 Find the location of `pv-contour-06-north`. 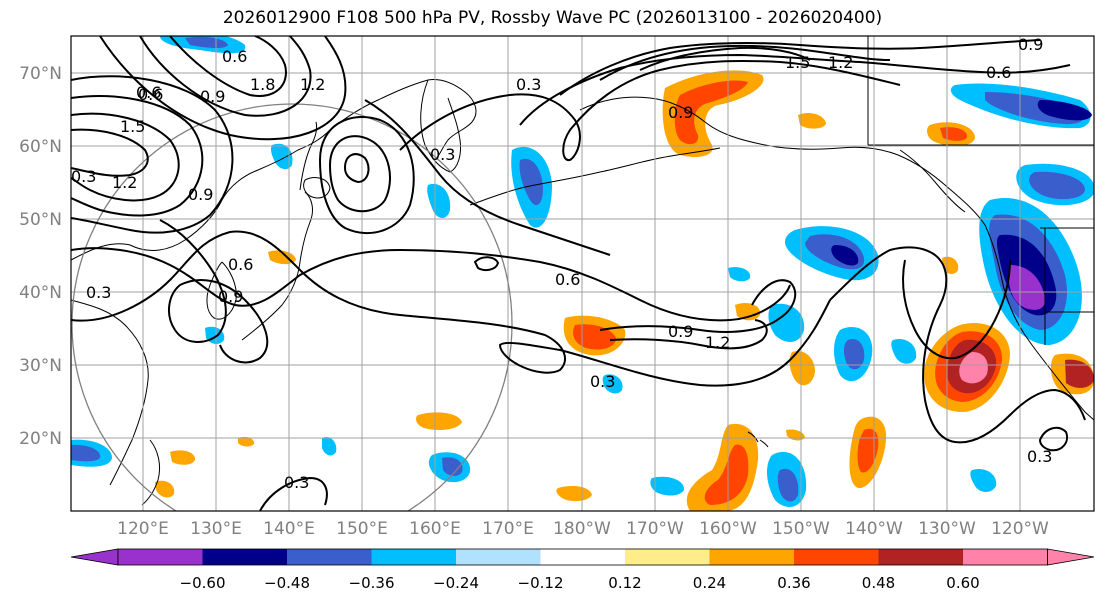

pv-contour-06-north is located at coordinates (795, 89).